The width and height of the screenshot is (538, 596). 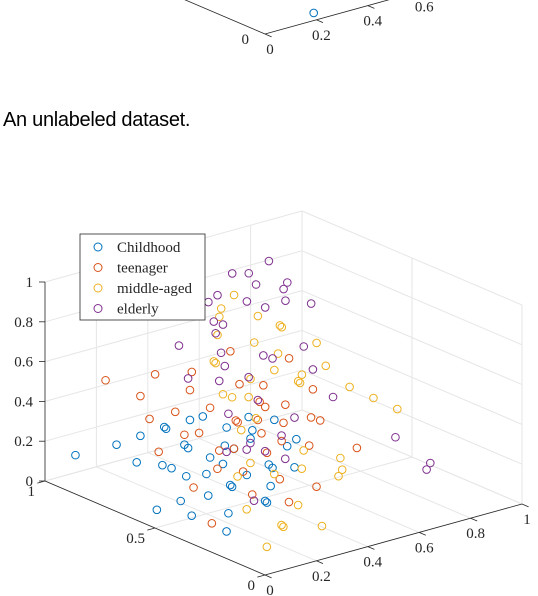 What do you see at coordinates (270, 50) in the screenshot?
I see `top-x-tick-label: 0` at bounding box center [270, 50].